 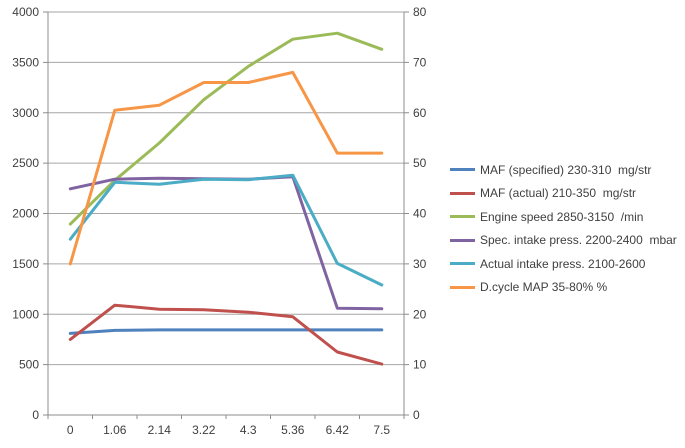 I want to click on legend-item-maf-specified: MAF (specified) 230-310 mg/str, so click(x=566, y=170).